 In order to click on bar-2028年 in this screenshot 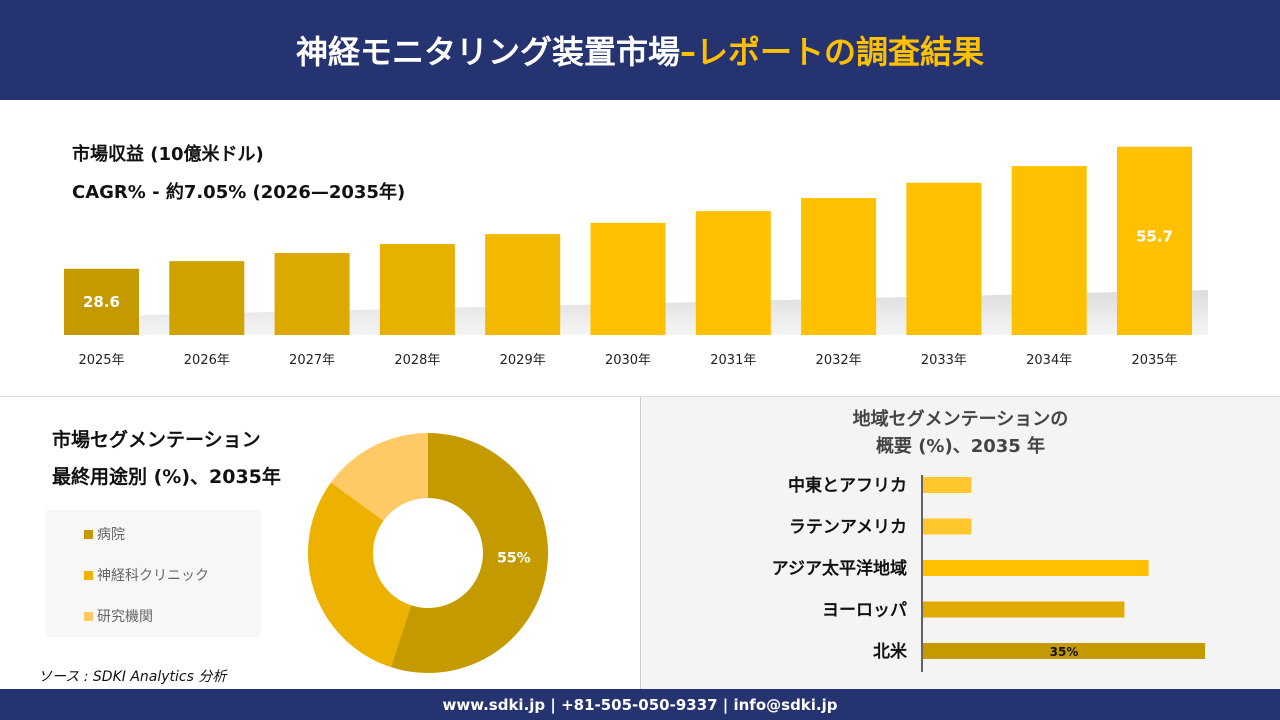, I will do `click(417, 289)`.